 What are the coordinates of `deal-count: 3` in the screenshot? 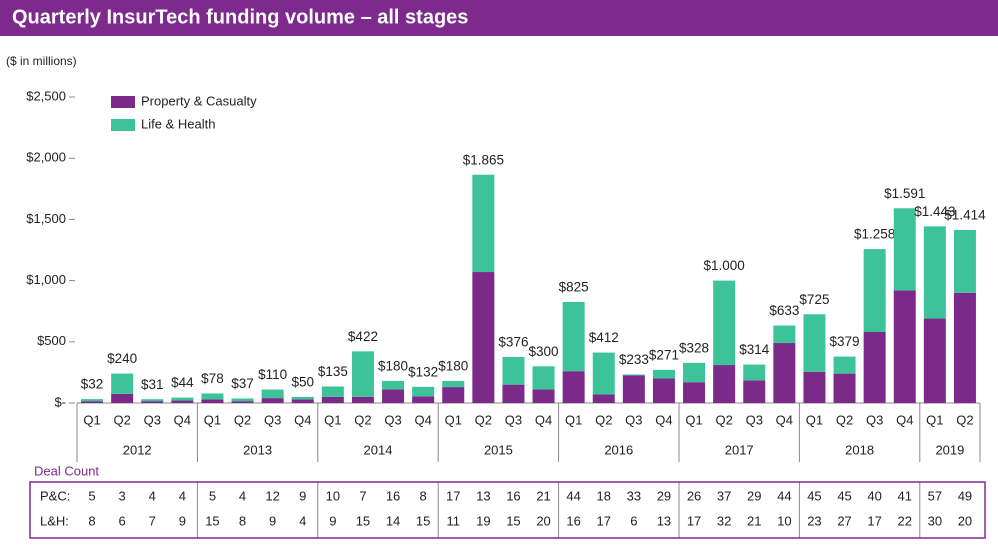 It's located at (122, 495).